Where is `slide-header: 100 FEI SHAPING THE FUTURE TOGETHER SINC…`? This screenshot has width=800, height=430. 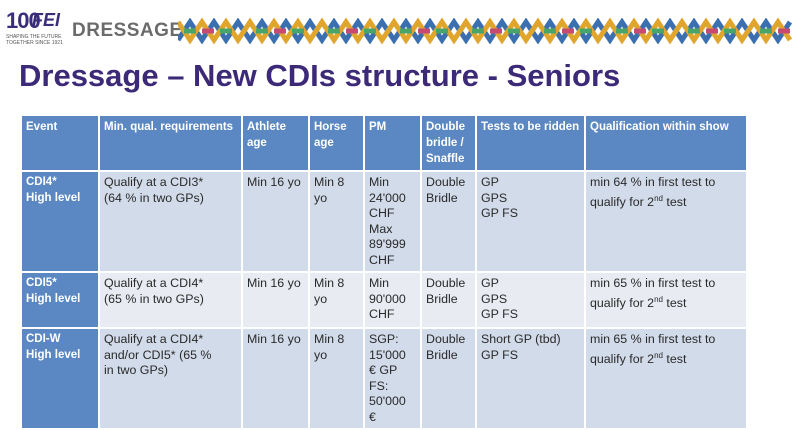 slide-header: 100 FEI SHAPING THE FUTURE TOGETHER SINC… is located at coordinates (400, 31).